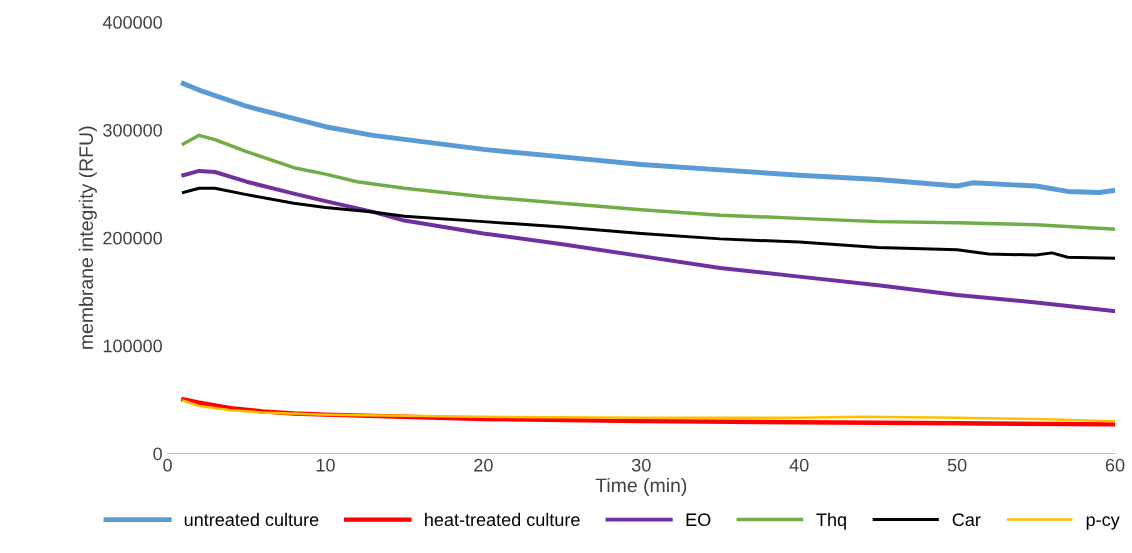 The image size is (1132, 553). I want to click on x-tick-label: 50, so click(957, 465).